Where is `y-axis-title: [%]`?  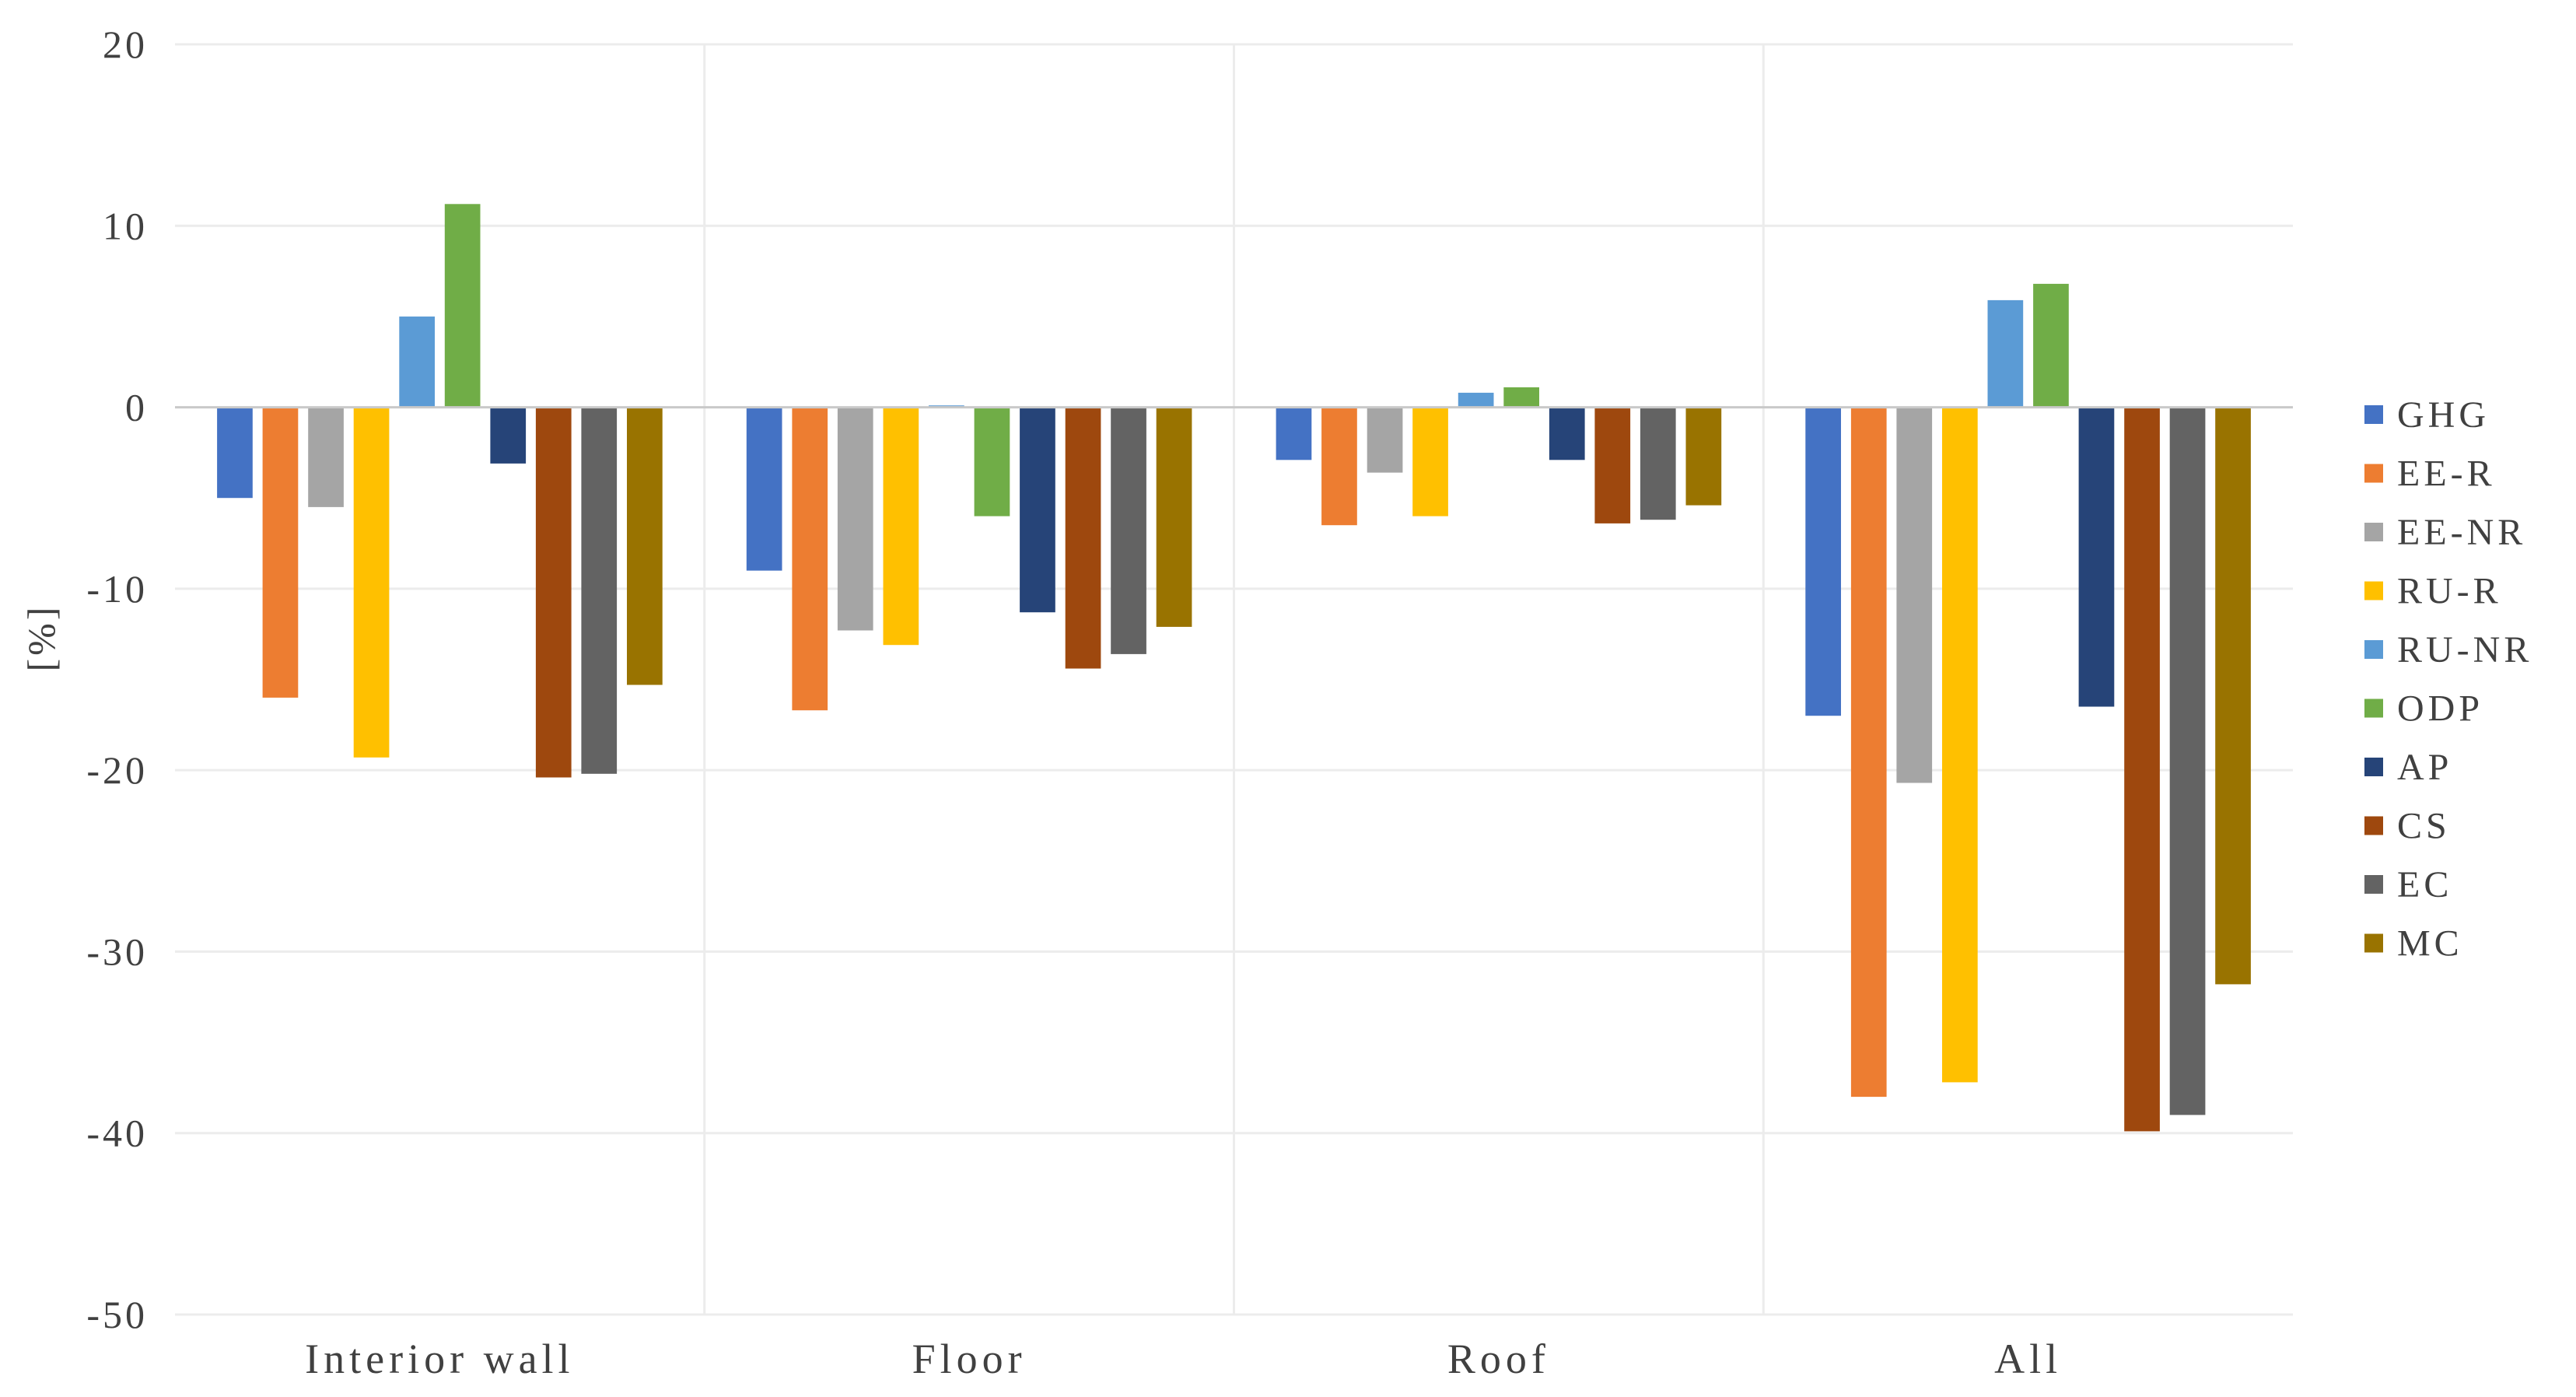 y-axis-title: [%] is located at coordinates (41, 638).